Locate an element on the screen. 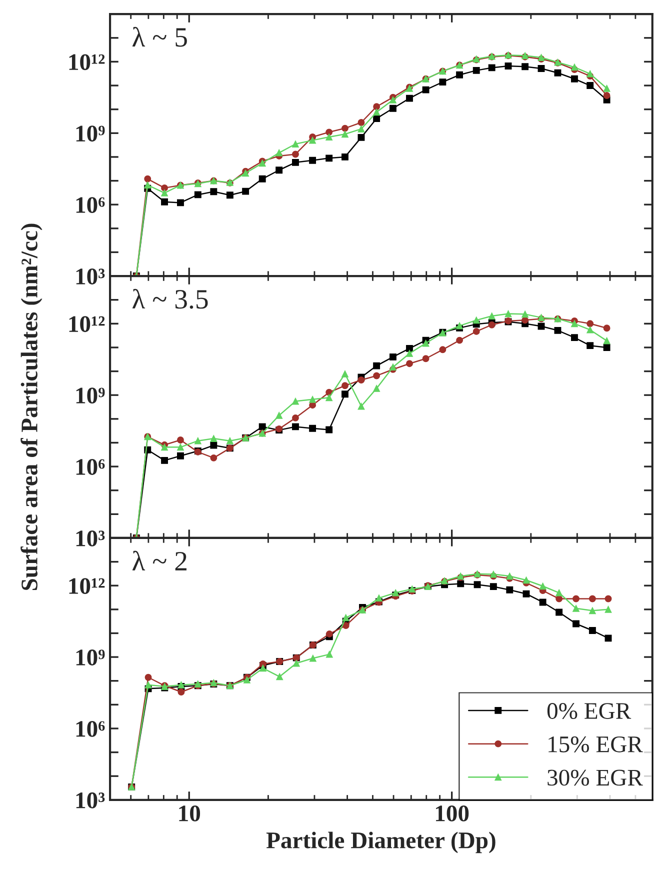 The width and height of the screenshot is (655, 880). annotation: λ ~ 3.5 is located at coordinates (170, 298).